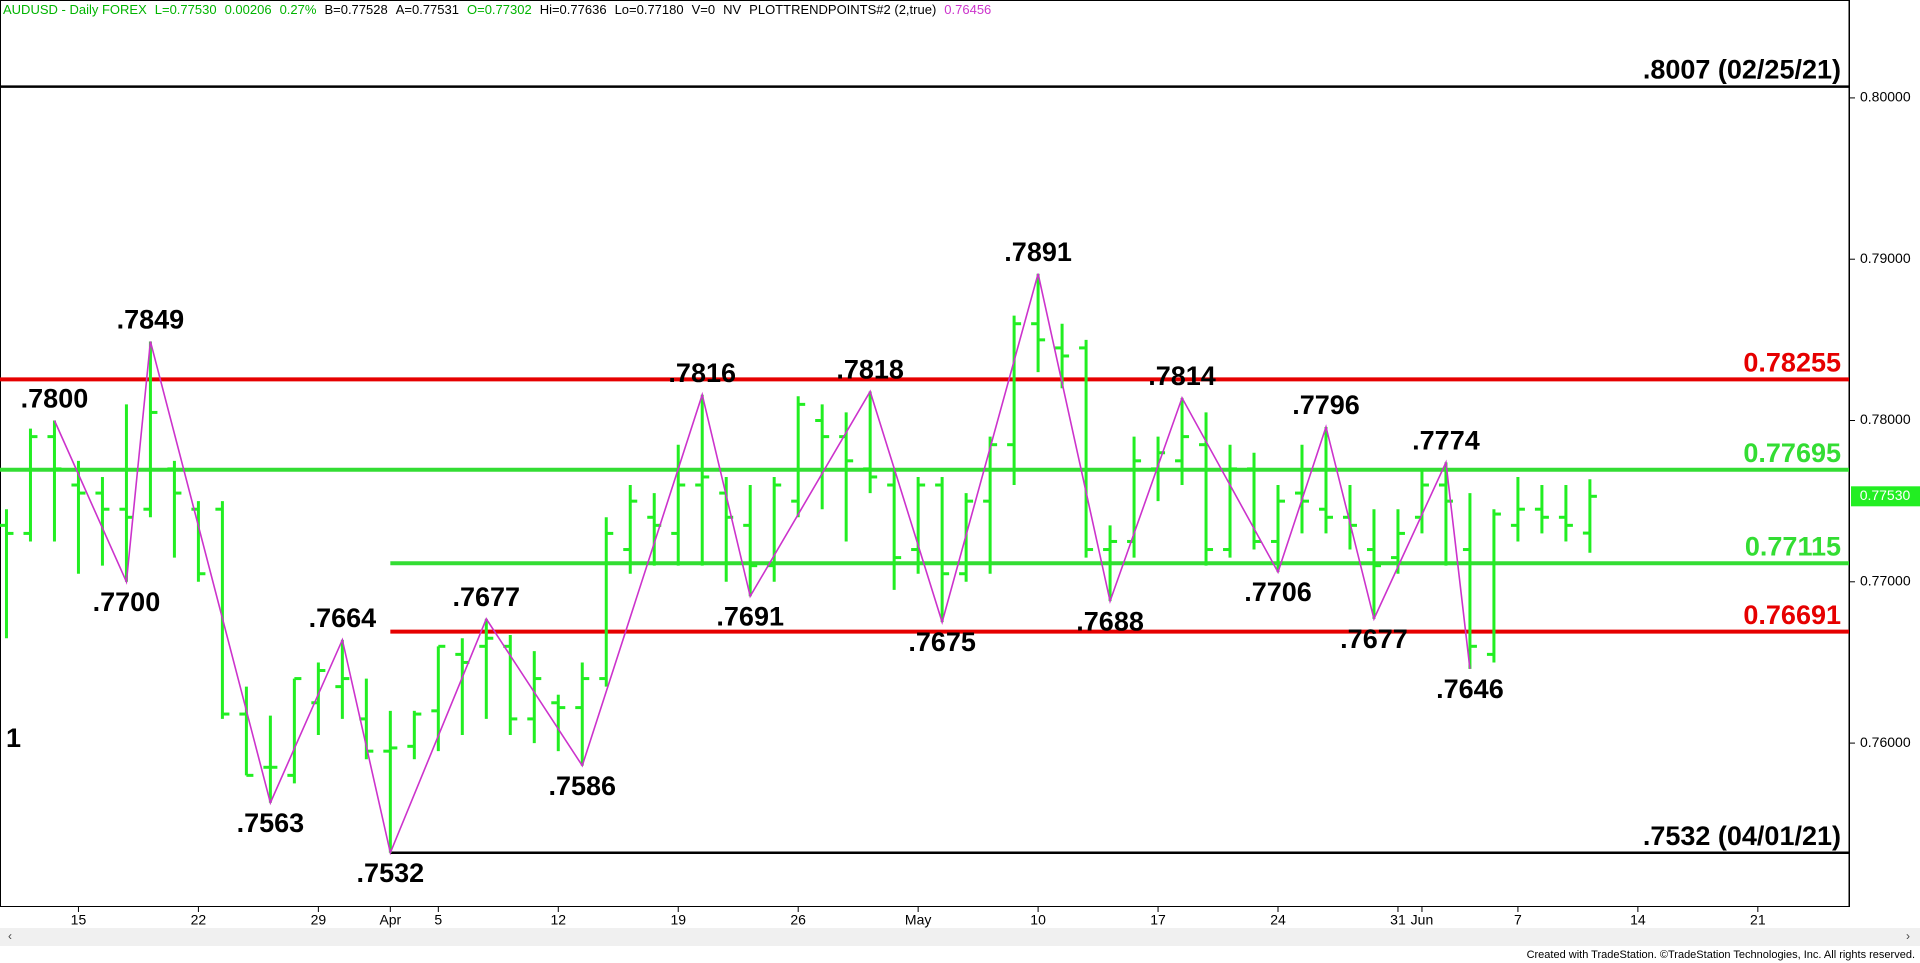 Image resolution: width=1920 pixels, height=963 pixels. I want to click on last-price-box, so click(1885, 496).